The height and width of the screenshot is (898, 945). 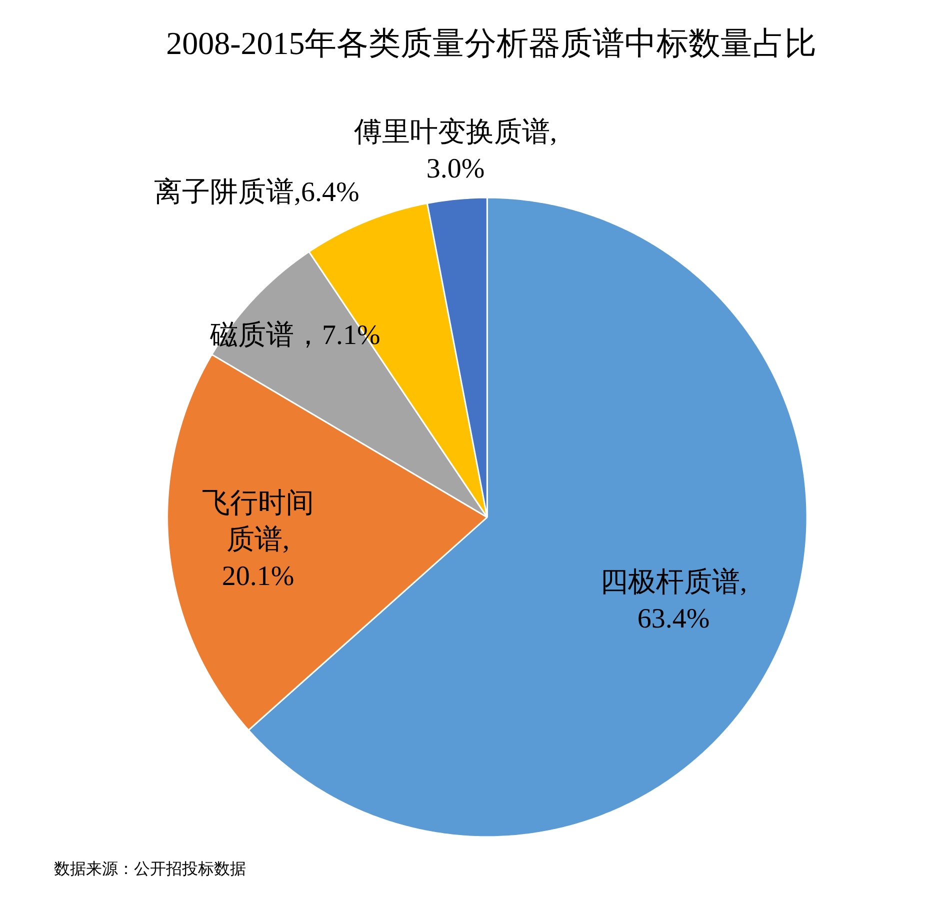 I want to click on slice-label: 四极杆质谱,63.4%, so click(x=673, y=600).